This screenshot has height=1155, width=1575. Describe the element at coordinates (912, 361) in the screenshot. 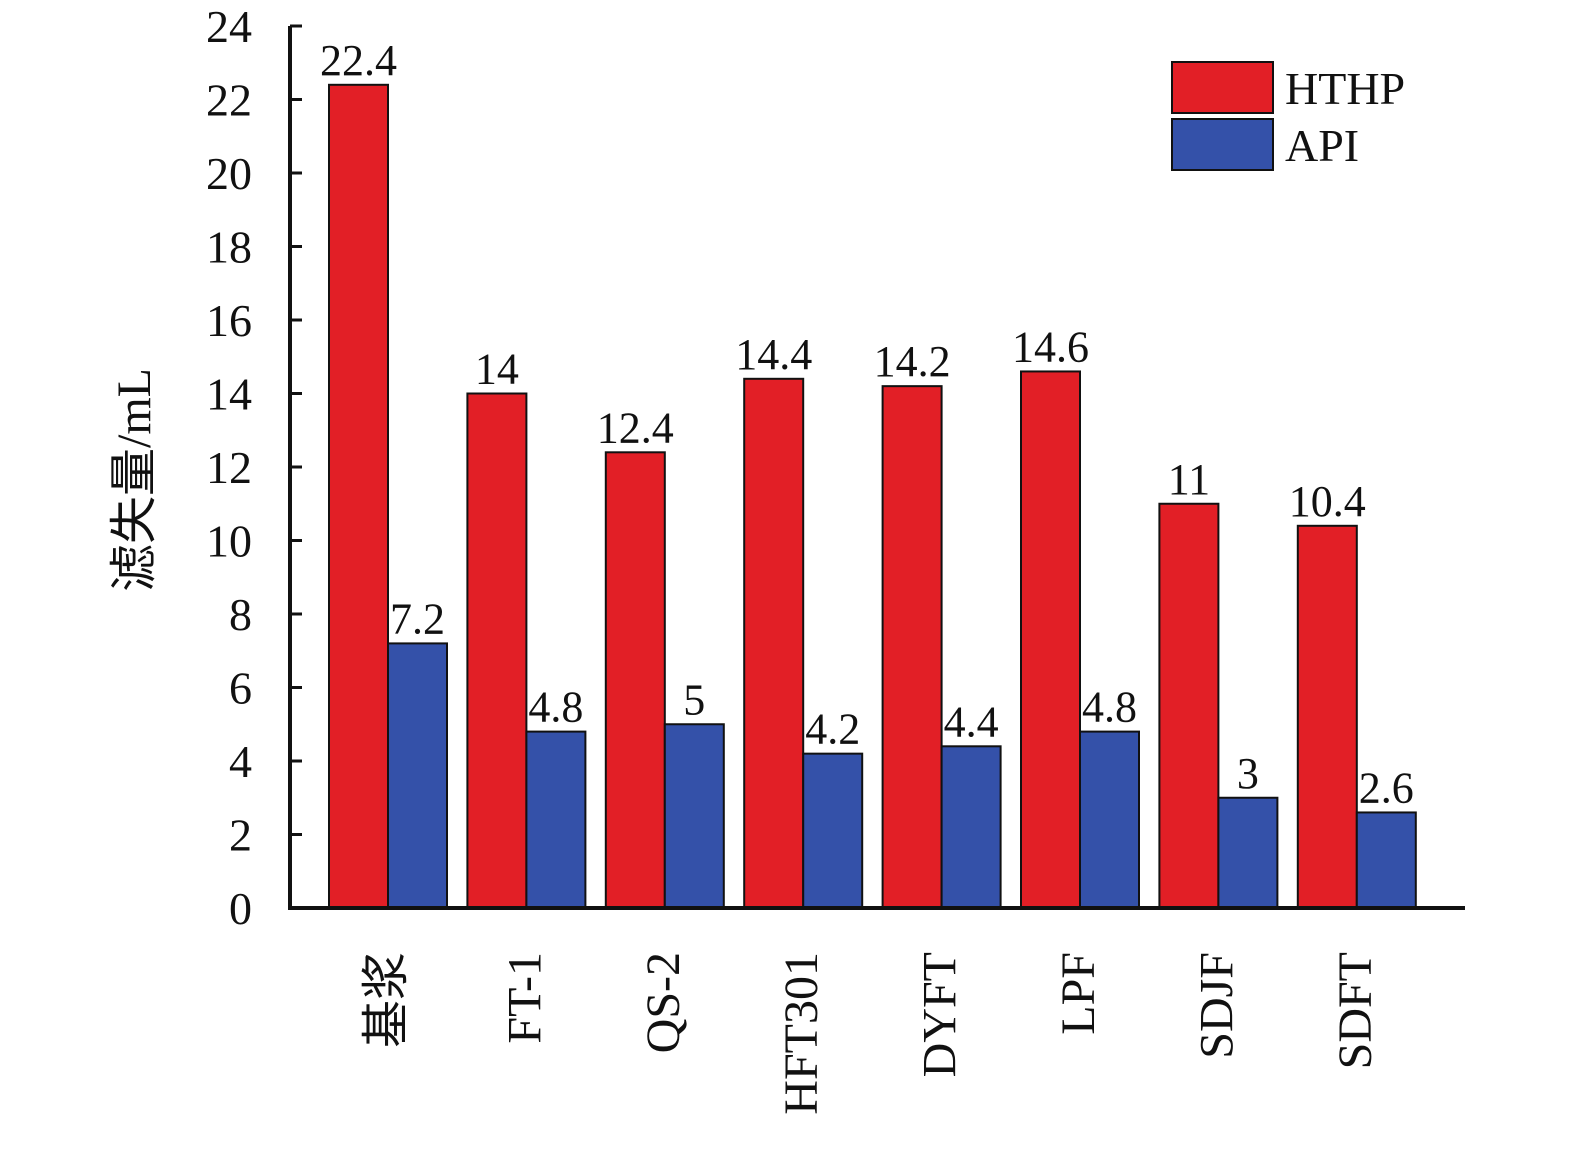

I see `bar-value-label: 14.2` at that location.